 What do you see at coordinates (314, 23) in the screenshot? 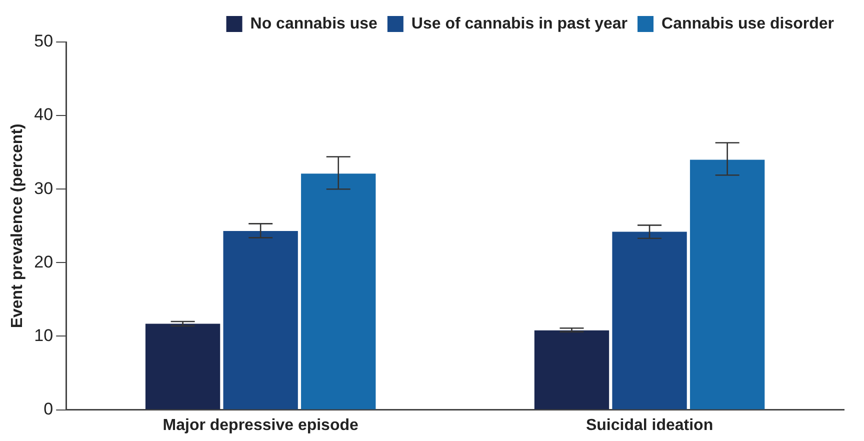
I see `legend-label: No cannabis use` at bounding box center [314, 23].